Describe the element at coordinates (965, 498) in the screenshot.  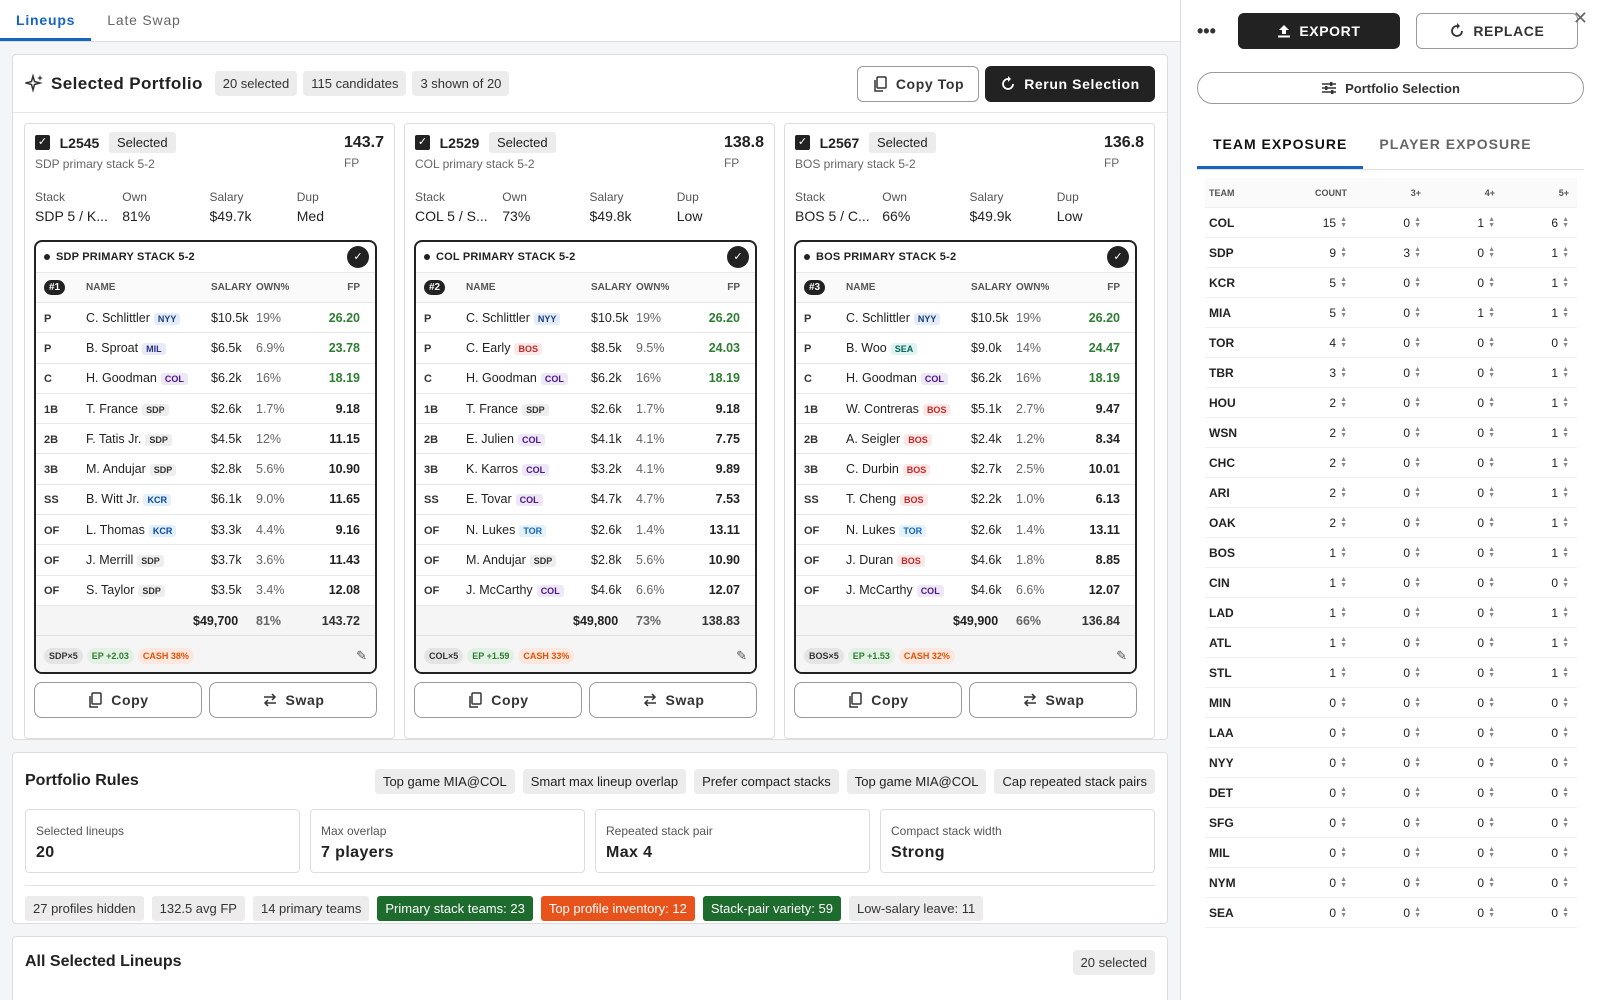
I see `player-row: SS T. Cheng BOS $2.2k 1.0% 6.13` at that location.